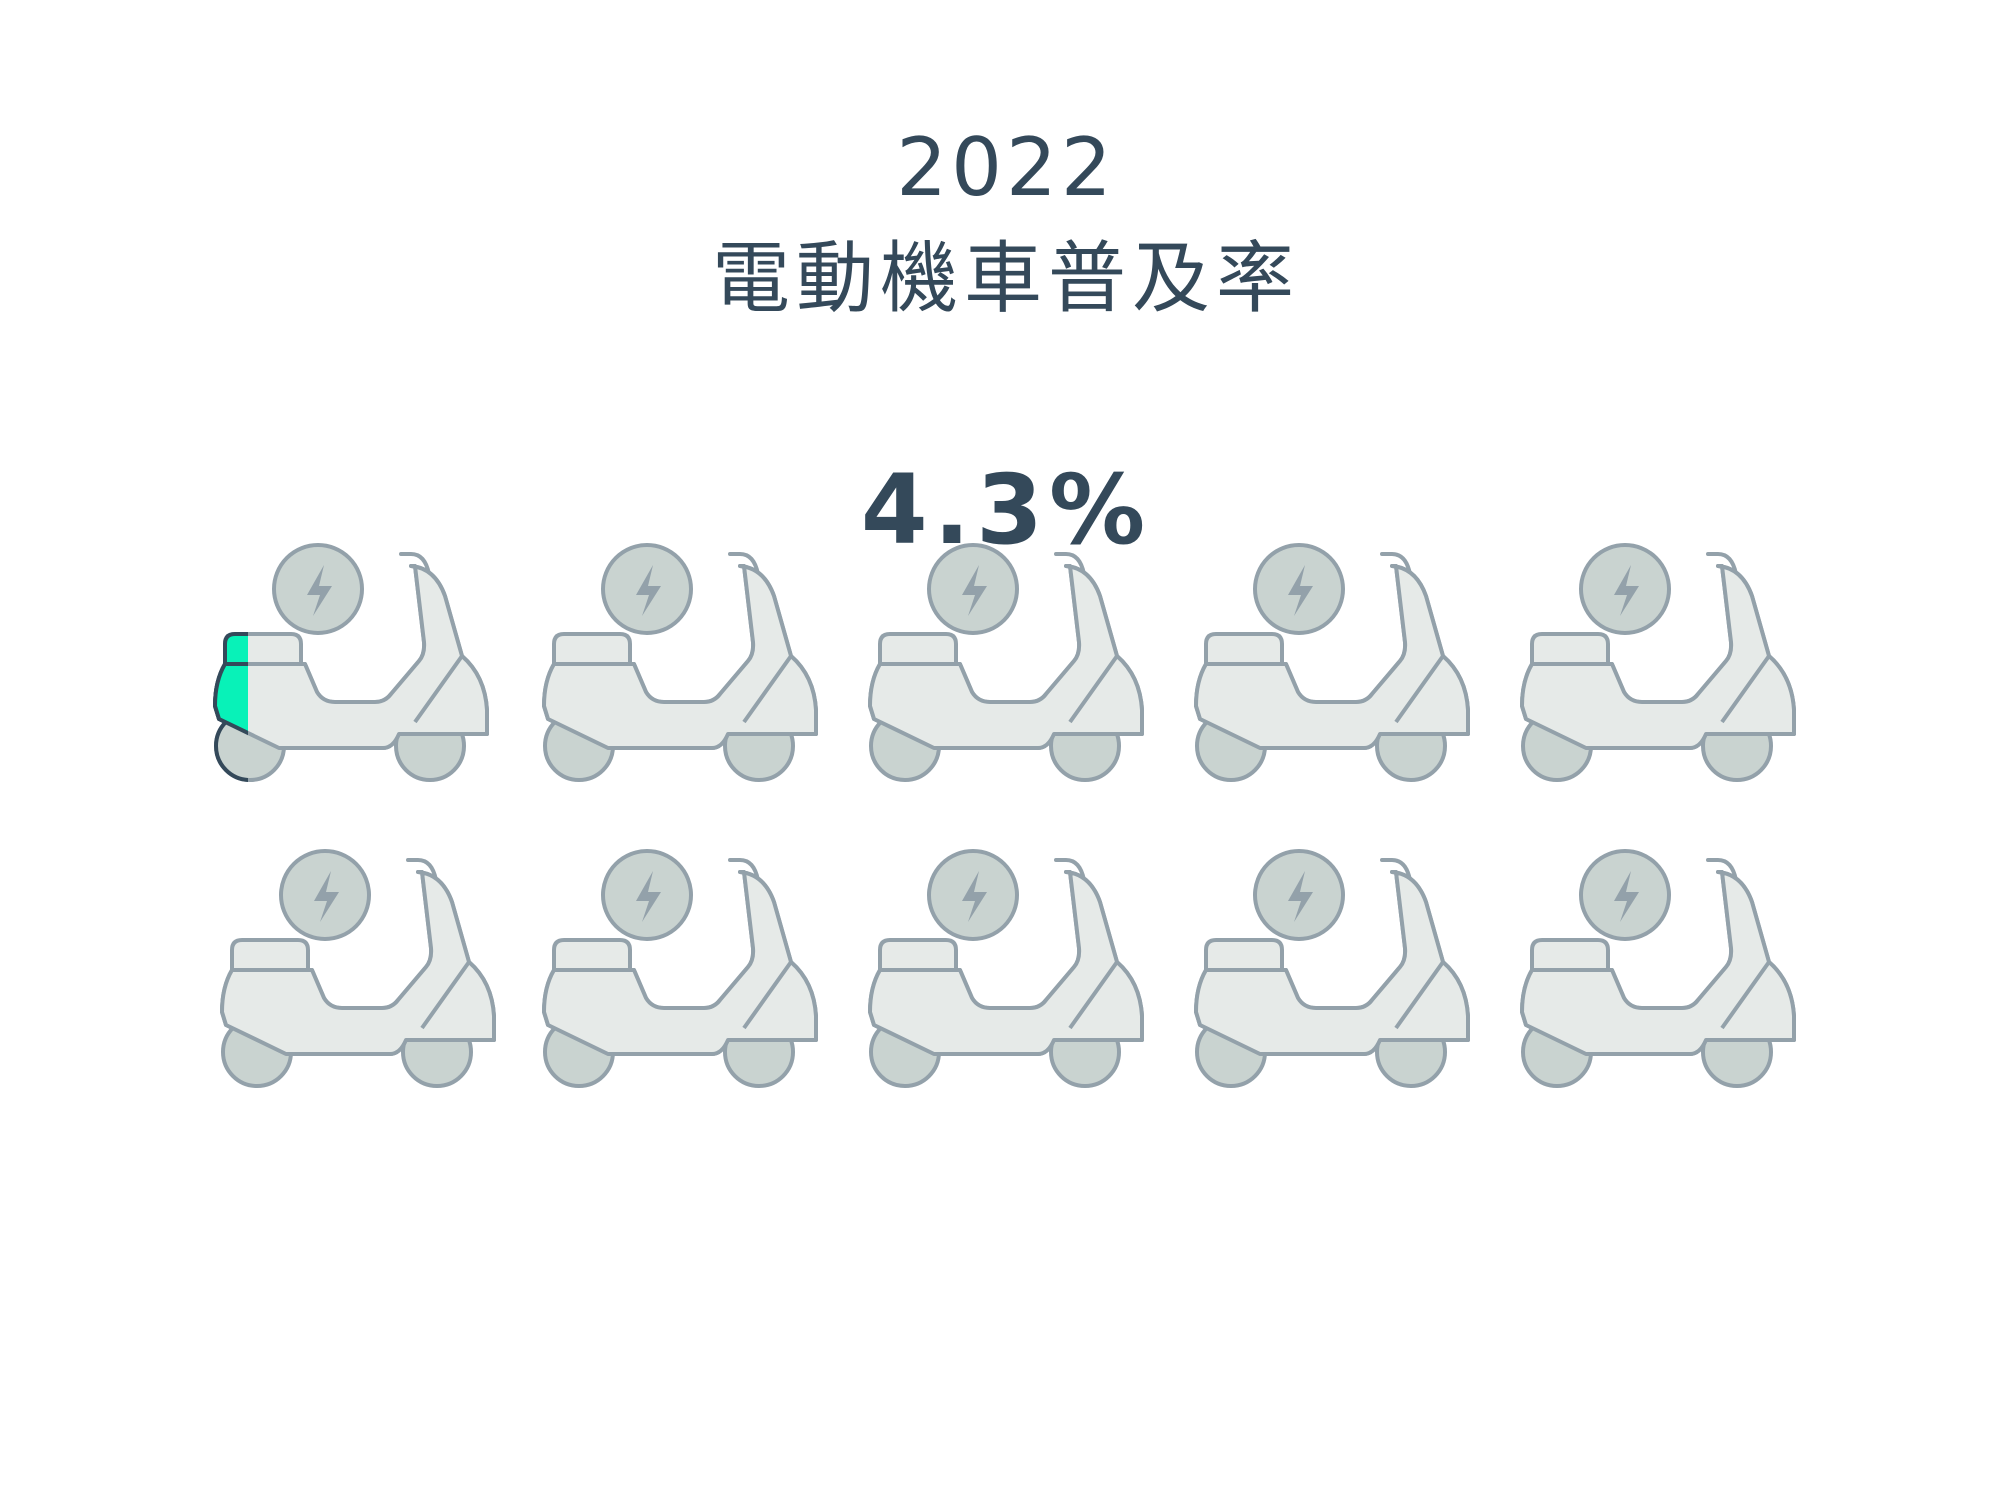 Image resolution: width=2000 pixels, height=1500 pixels. What do you see at coordinates (1005, 279) in the screenshot?
I see `chart-title: 電動機車普及率` at bounding box center [1005, 279].